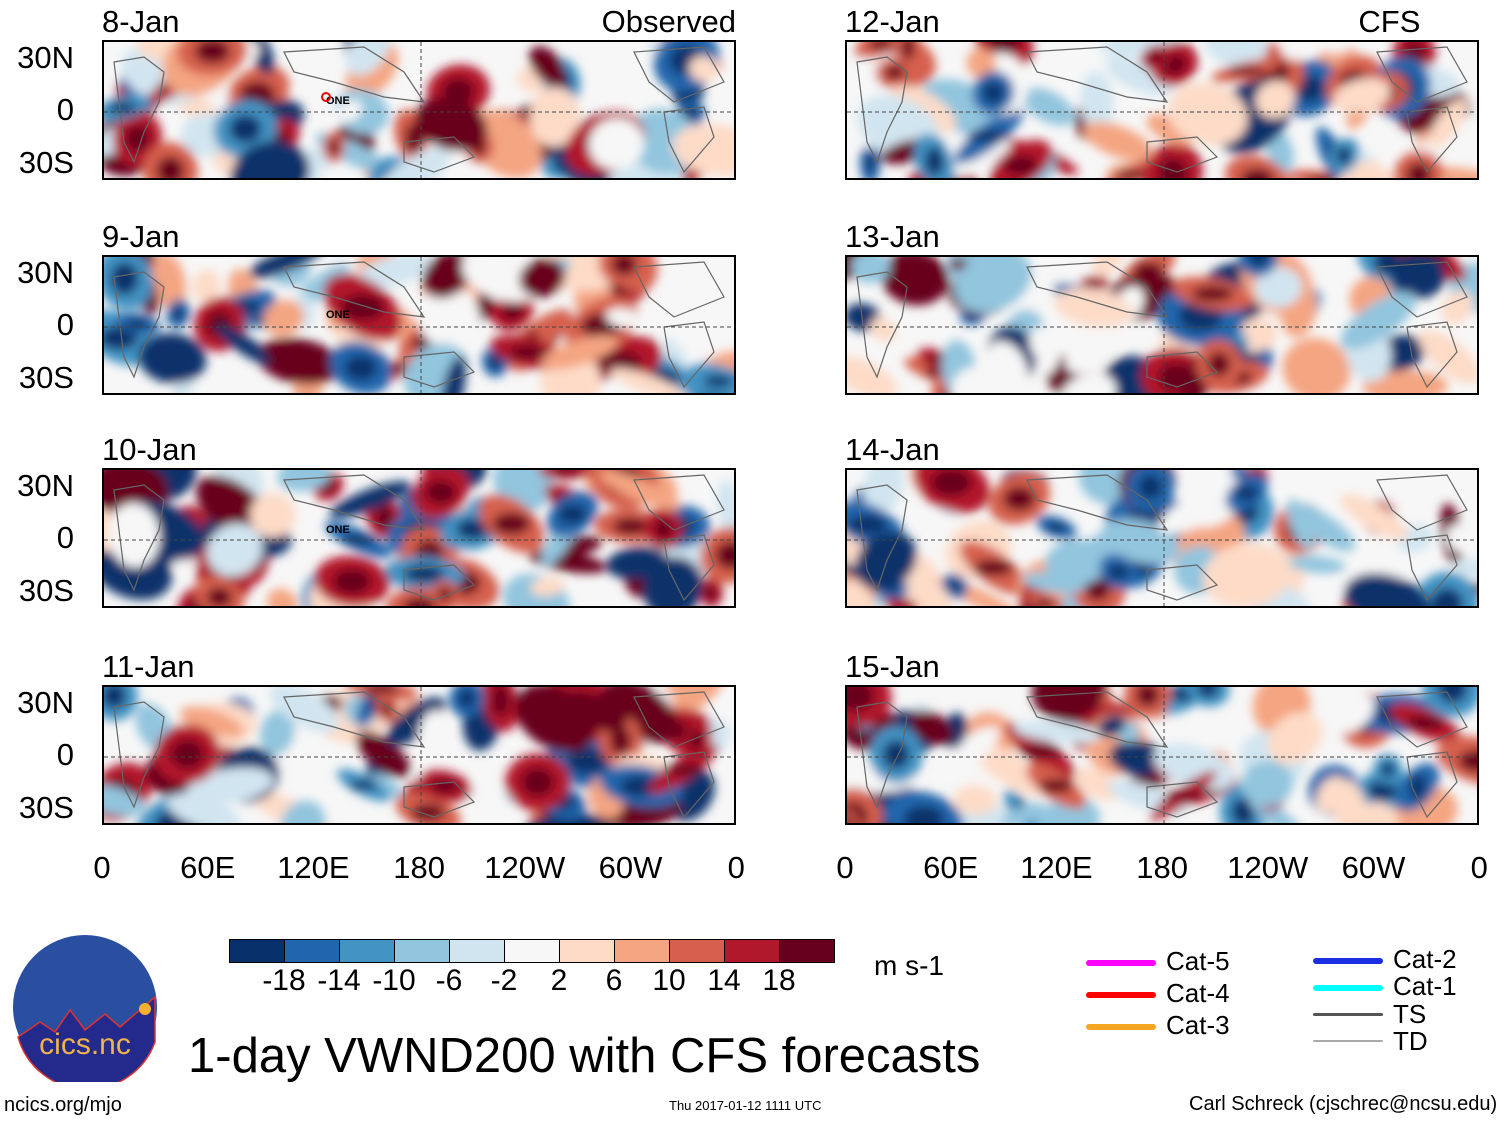 The height and width of the screenshot is (1121, 1510). I want to click on x-tick-label: 60W, so click(630, 867).